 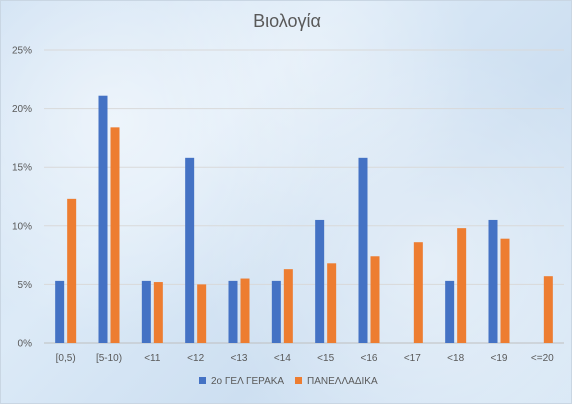 What do you see at coordinates (66, 358) in the screenshot?
I see `x-tick-label: [0,5)` at bounding box center [66, 358].